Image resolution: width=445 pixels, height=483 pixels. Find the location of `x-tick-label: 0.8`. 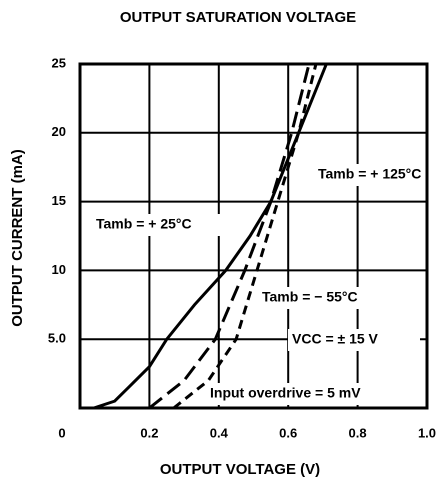

x-tick-label: 0.8 is located at coordinates (358, 432).